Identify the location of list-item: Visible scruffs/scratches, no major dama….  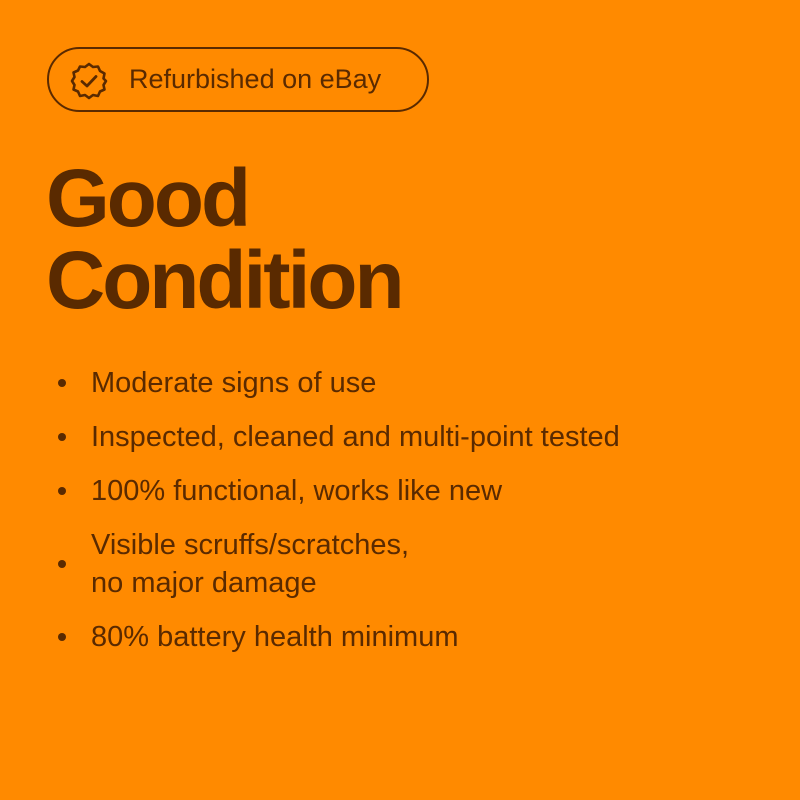
(310, 564).